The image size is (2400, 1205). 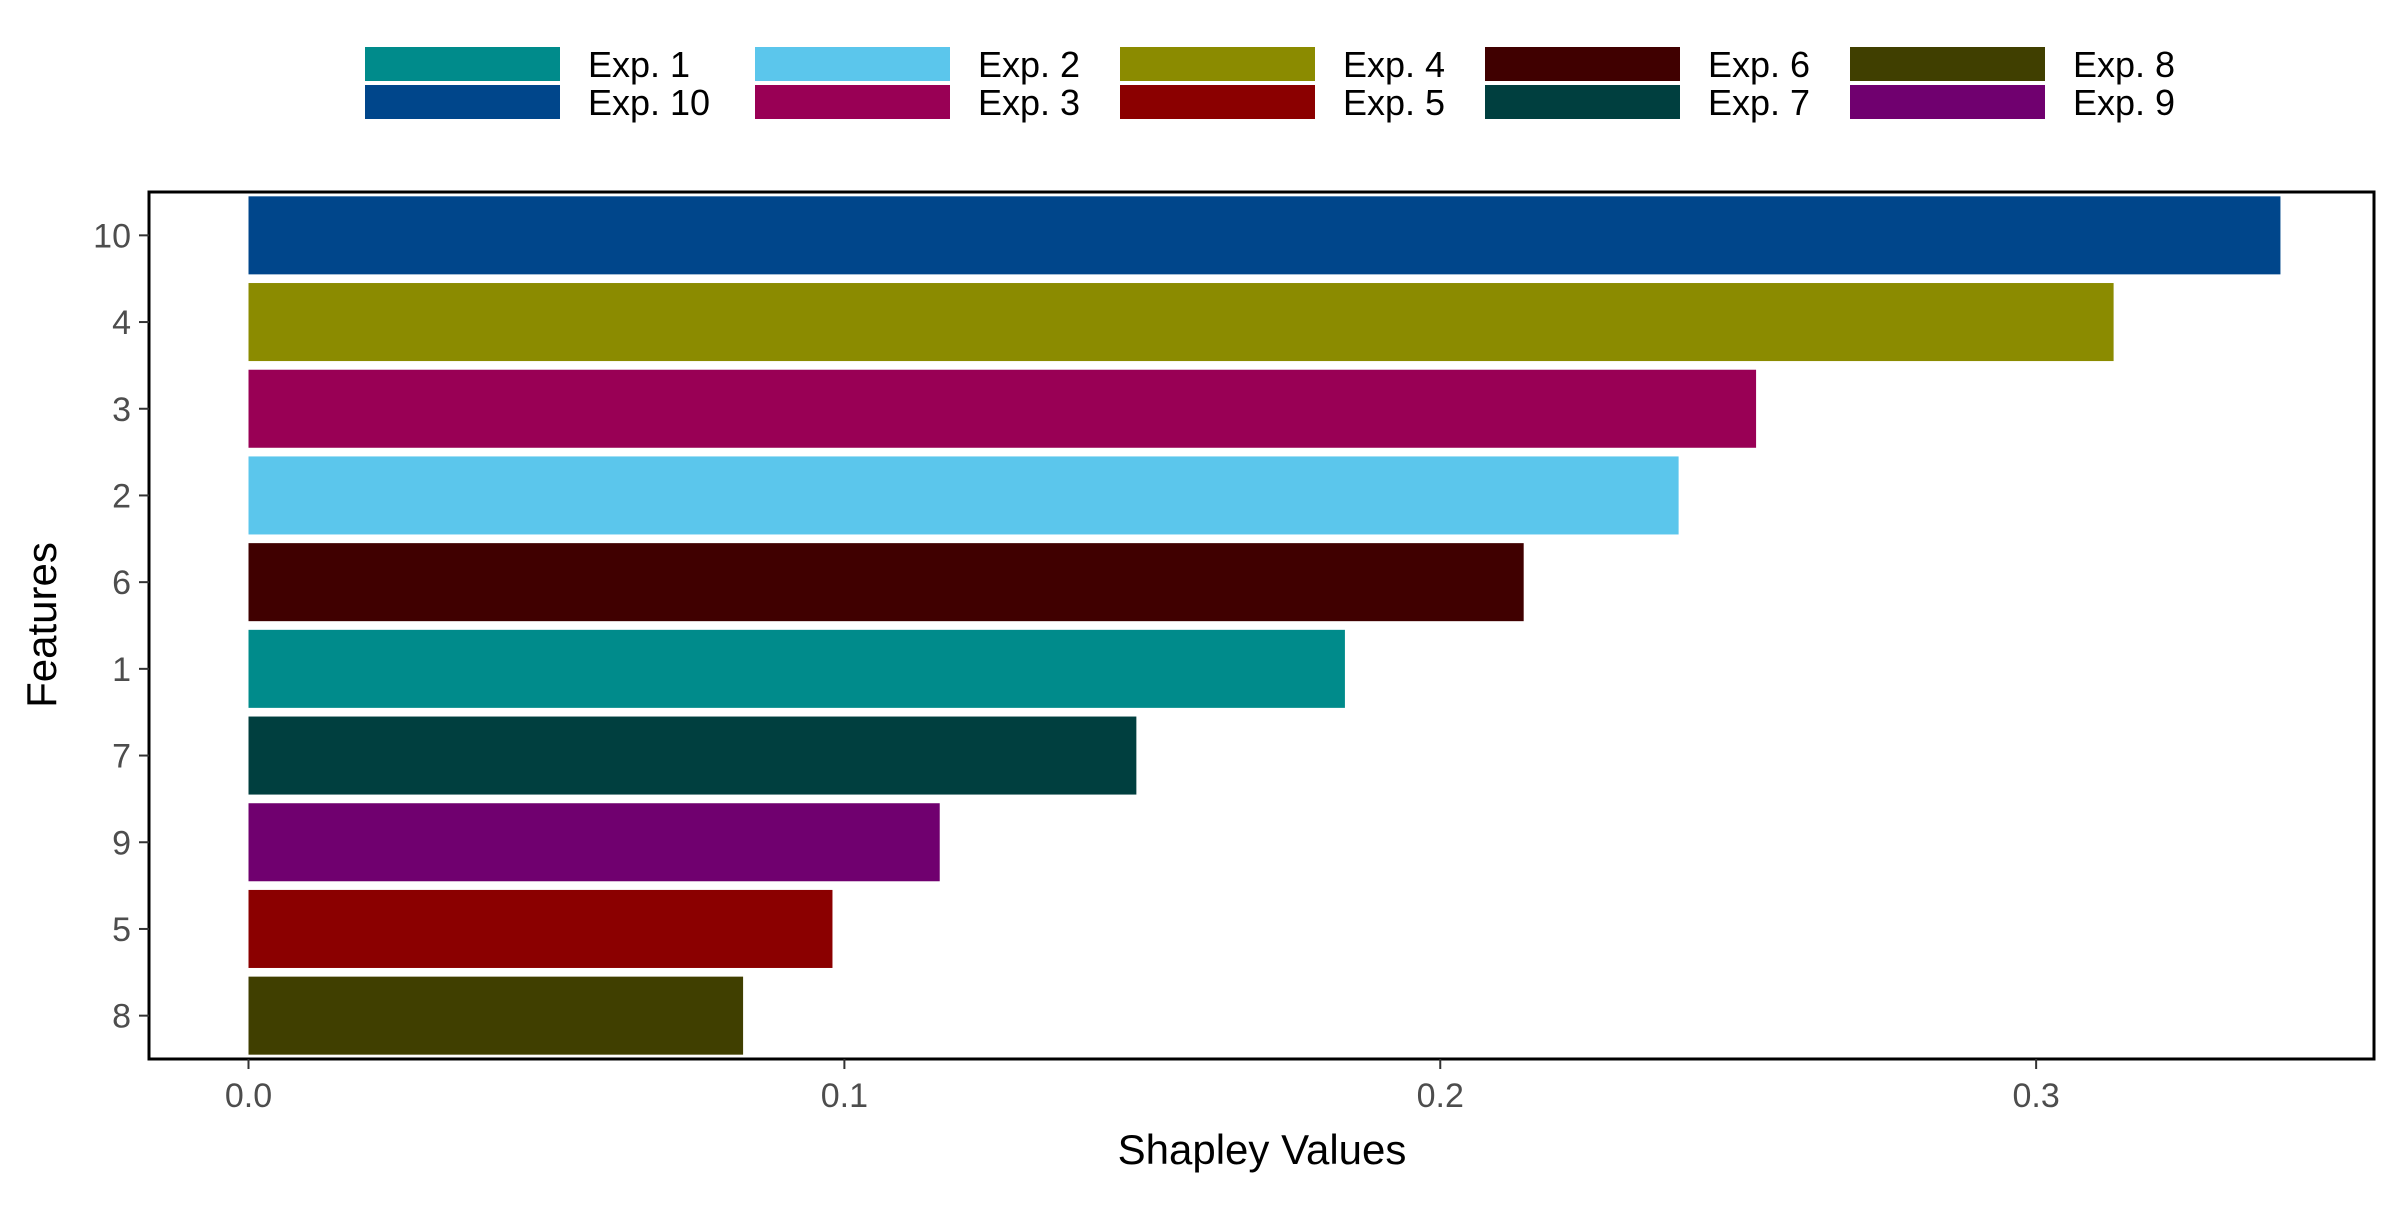 What do you see at coordinates (1029, 102) in the screenshot?
I see `legend-label: Exp. 3` at bounding box center [1029, 102].